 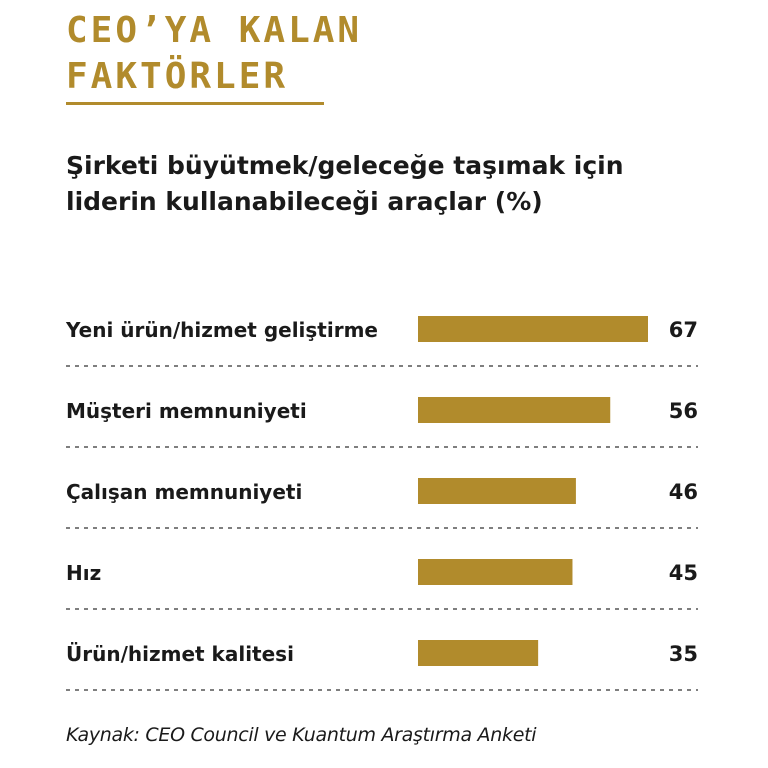 I want to click on category-label: Yeni ürün/hizmet geliştirme, so click(x=221, y=330).